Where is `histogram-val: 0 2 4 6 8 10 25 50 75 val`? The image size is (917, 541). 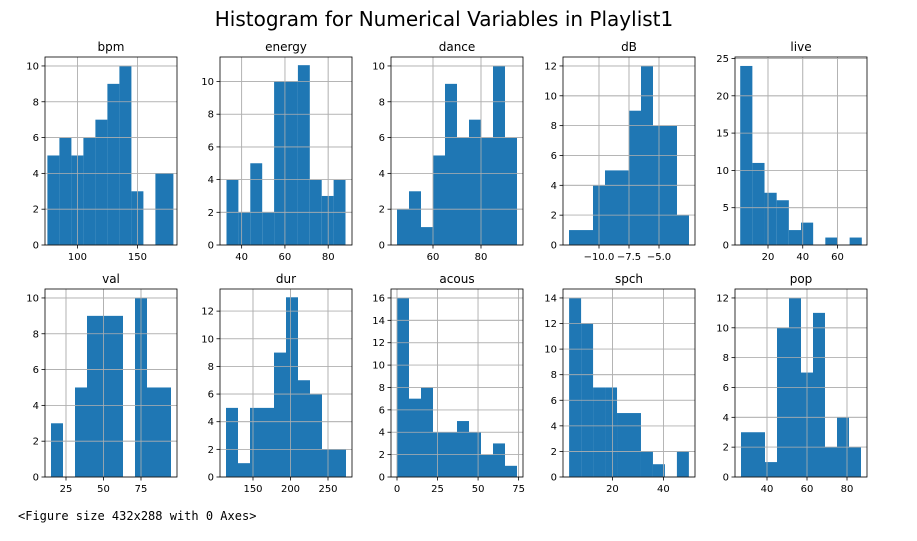 histogram-val: 0 2 4 6 8 10 25 50 75 val is located at coordinates (102, 383).